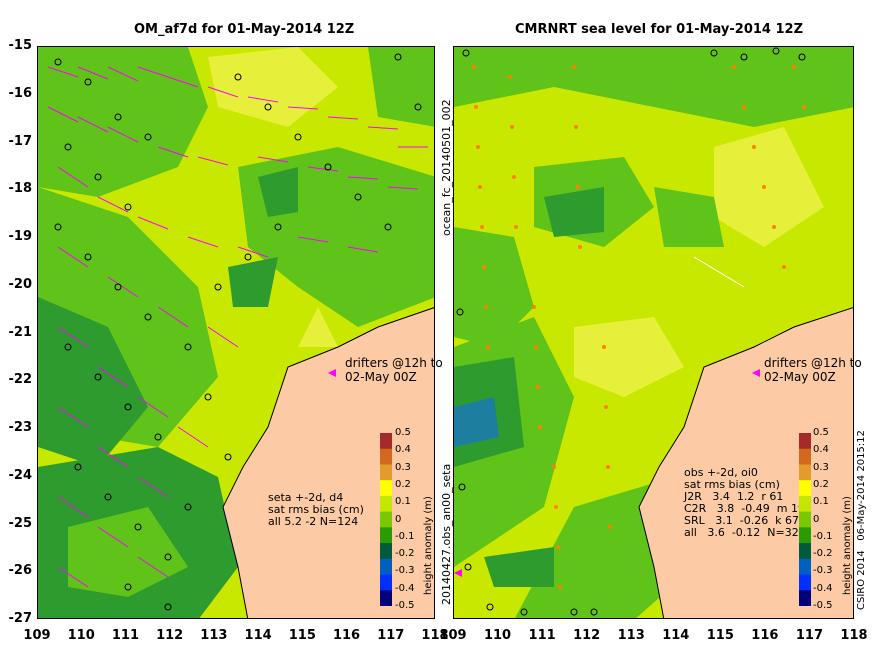 This screenshot has width=880, height=660. What do you see at coordinates (497, 635) in the screenshot?
I see `x-tick-label: 110` at bounding box center [497, 635].